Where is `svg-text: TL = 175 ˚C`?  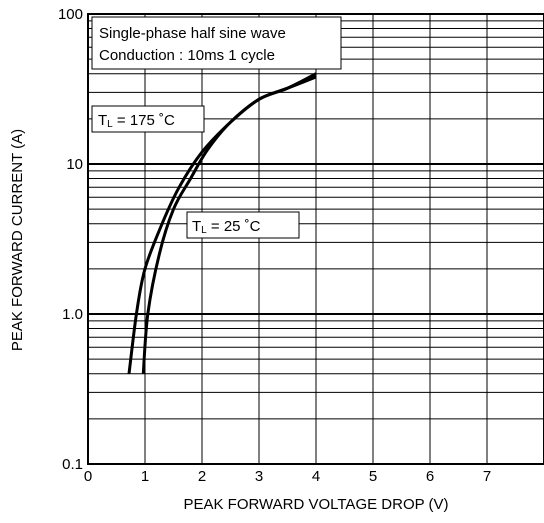 svg-text: TL = 175 ˚C is located at coordinates (136, 121).